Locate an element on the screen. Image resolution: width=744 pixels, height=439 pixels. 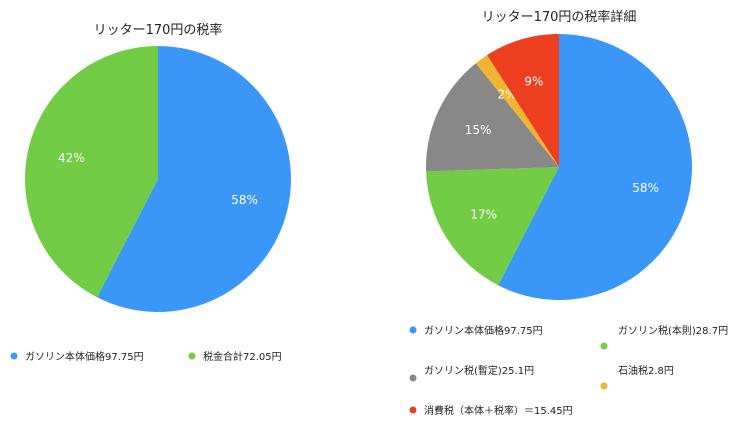
legend-entry: 税金合計72.05円 is located at coordinates (242, 356).